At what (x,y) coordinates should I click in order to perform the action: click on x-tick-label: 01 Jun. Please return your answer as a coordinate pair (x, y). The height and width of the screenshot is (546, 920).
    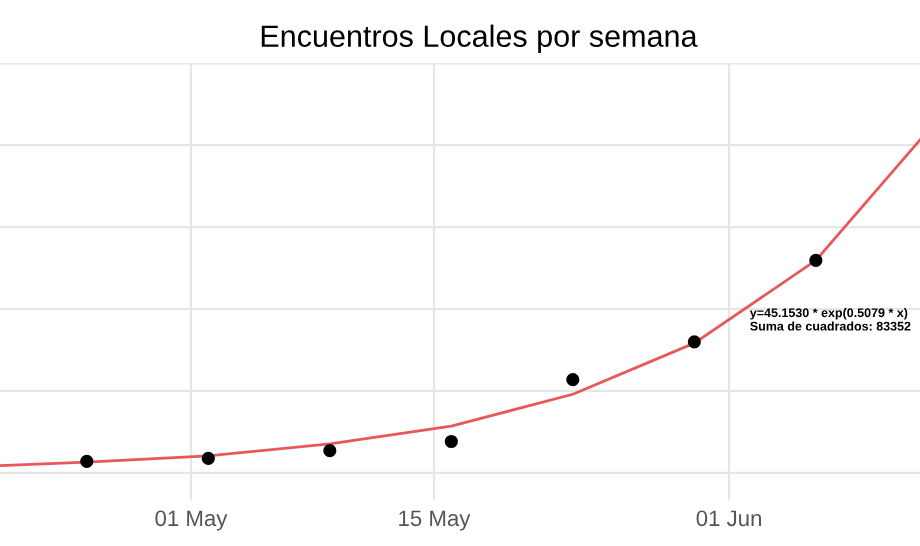
    Looking at the image, I should click on (728, 518).